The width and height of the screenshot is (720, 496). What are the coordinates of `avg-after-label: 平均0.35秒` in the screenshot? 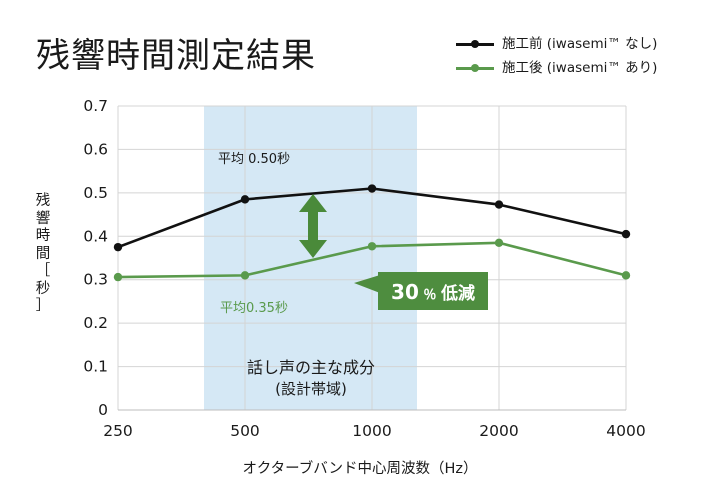 It's located at (254, 308).